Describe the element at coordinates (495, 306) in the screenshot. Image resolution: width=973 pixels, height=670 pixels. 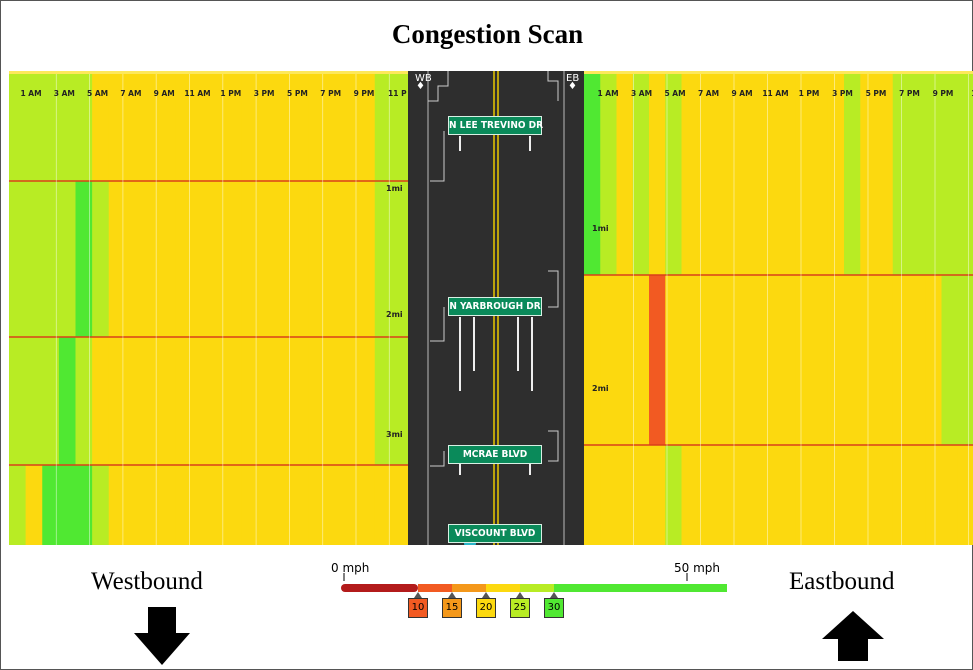
I see `street-sign-yarbrough: N YARBROUGH DR` at that location.